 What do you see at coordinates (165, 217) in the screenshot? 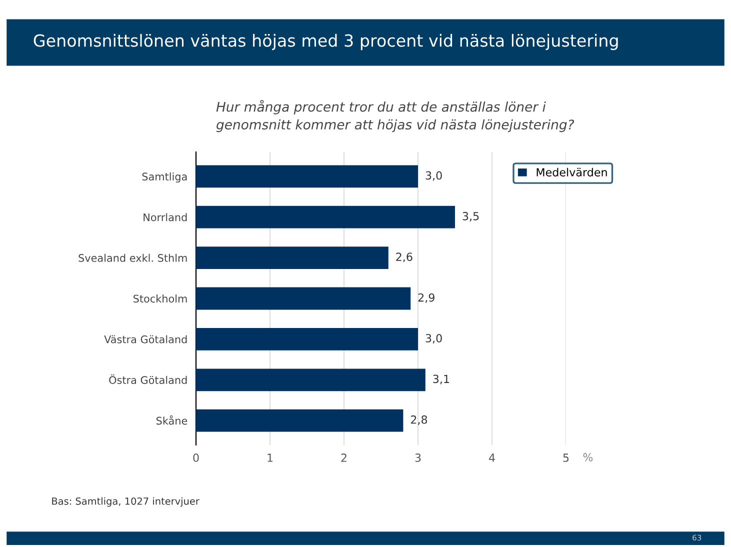
I see `y-tick-label: Norrland` at bounding box center [165, 217].